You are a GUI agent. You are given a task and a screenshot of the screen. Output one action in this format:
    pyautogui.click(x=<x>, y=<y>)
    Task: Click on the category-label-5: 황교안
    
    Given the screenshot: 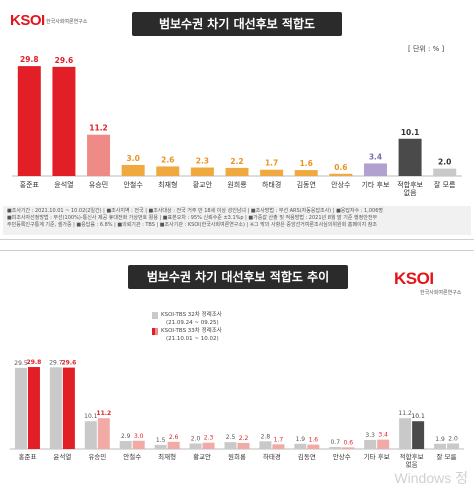 What is the action you would take?
    pyautogui.click(x=202, y=456)
    